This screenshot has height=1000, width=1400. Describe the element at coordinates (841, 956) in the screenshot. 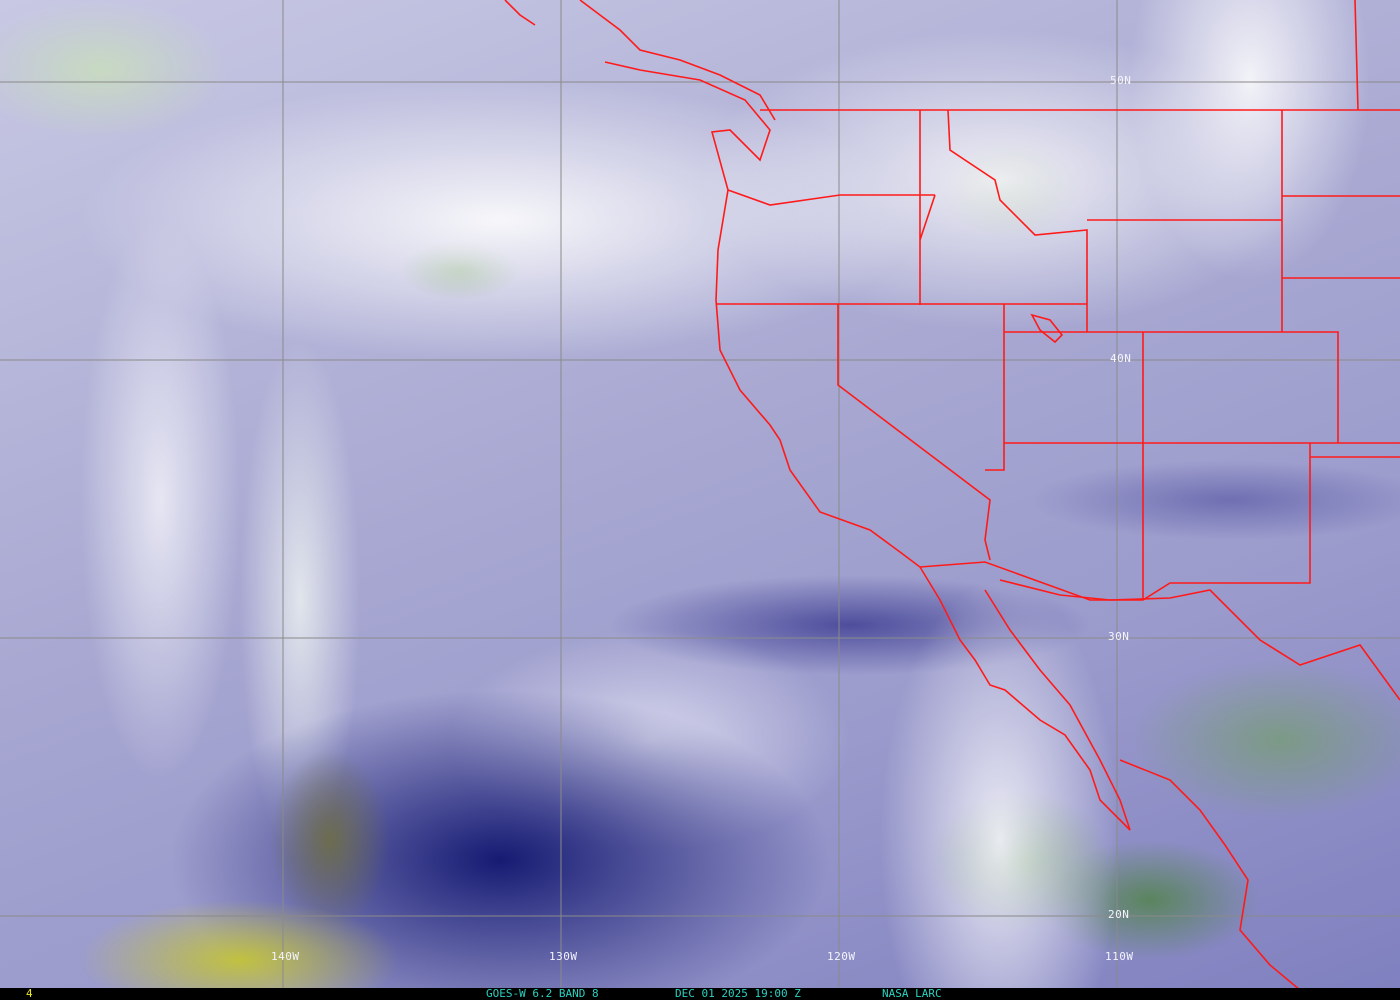

I see `lon-label-120w: 120W` at that location.